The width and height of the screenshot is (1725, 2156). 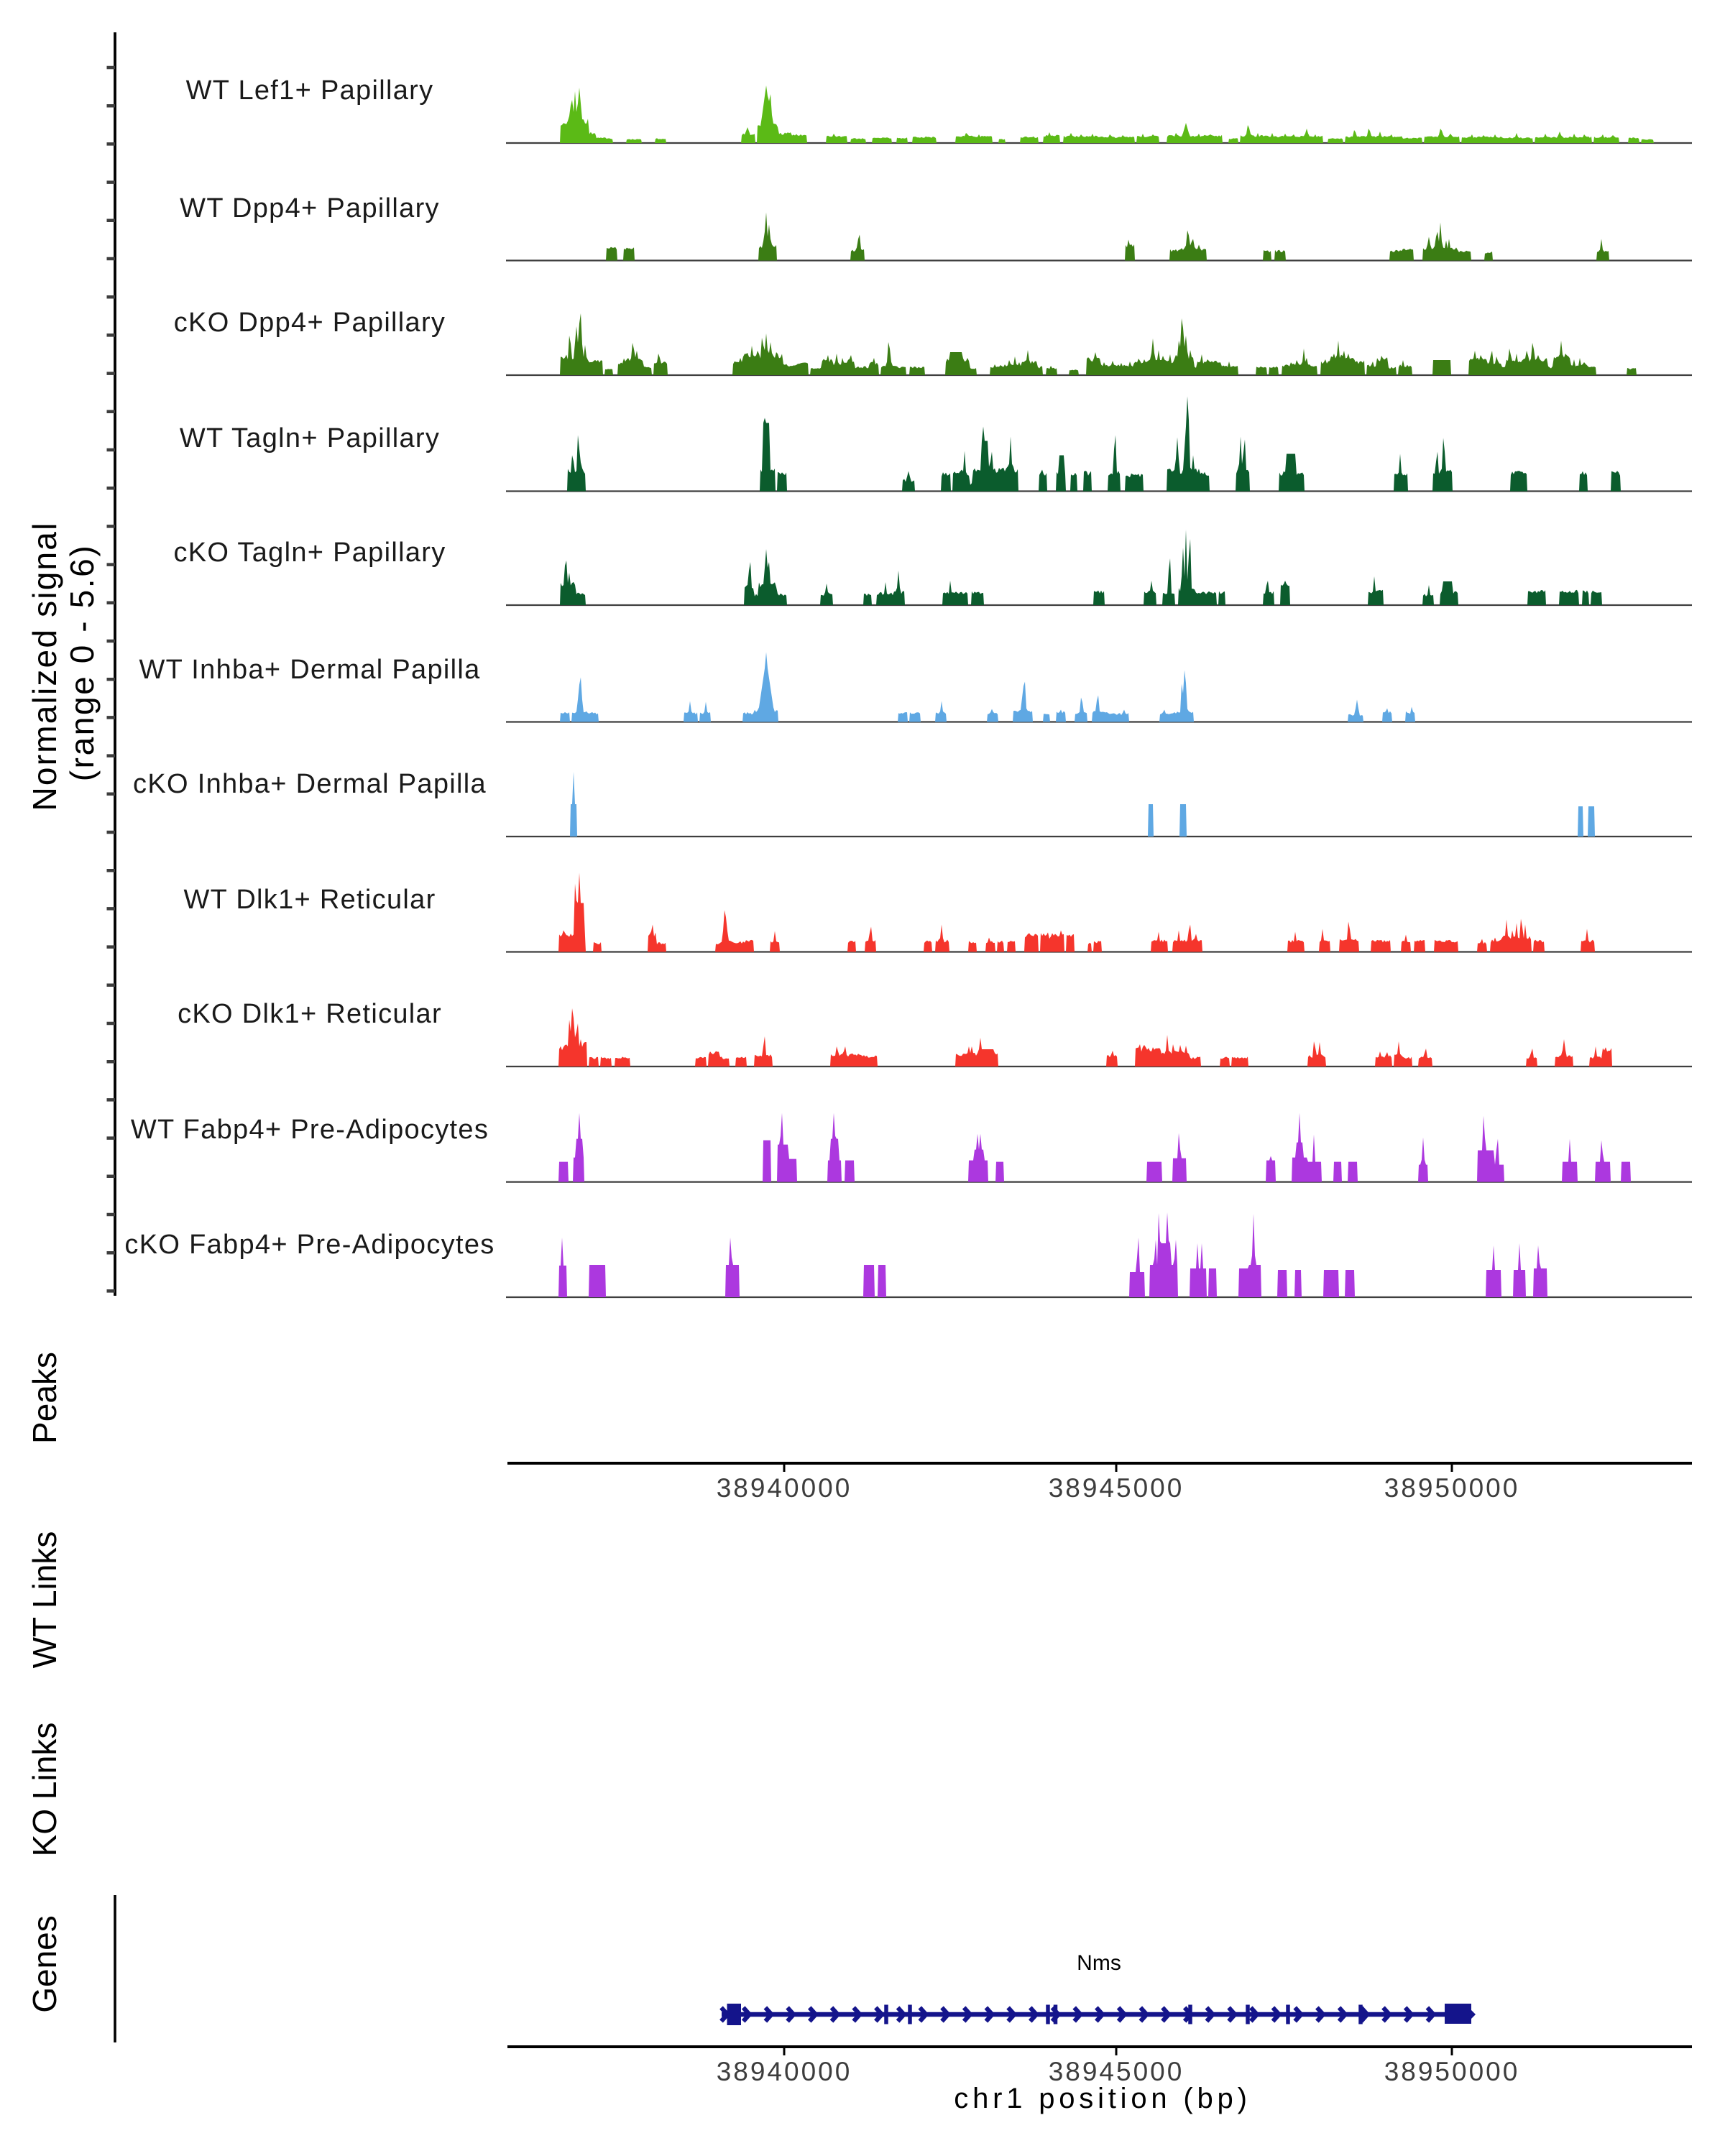 I want to click on svg-text: WT Dlk1+ Reticular, so click(x=309, y=900).